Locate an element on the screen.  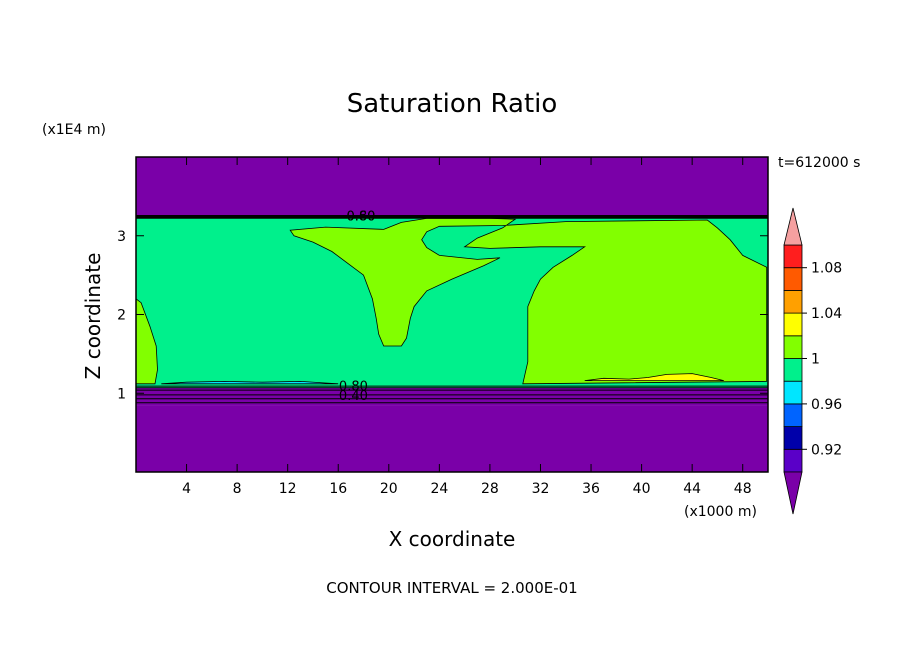
x-tick-label: 16 is located at coordinates (338, 489).